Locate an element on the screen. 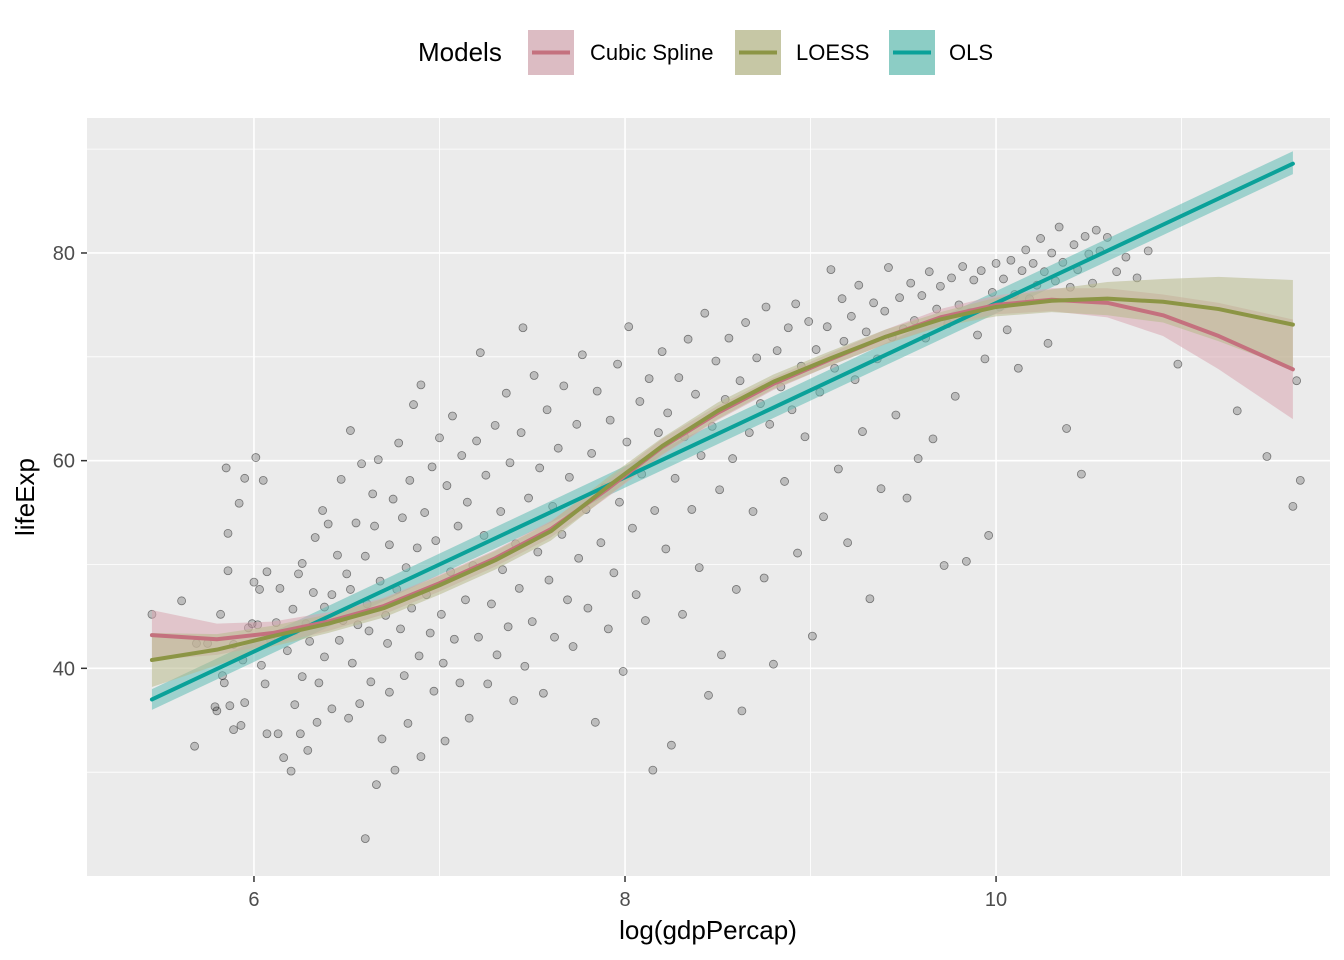 The image size is (1344, 960). legend-label-loess: LOESS is located at coordinates (832, 52).